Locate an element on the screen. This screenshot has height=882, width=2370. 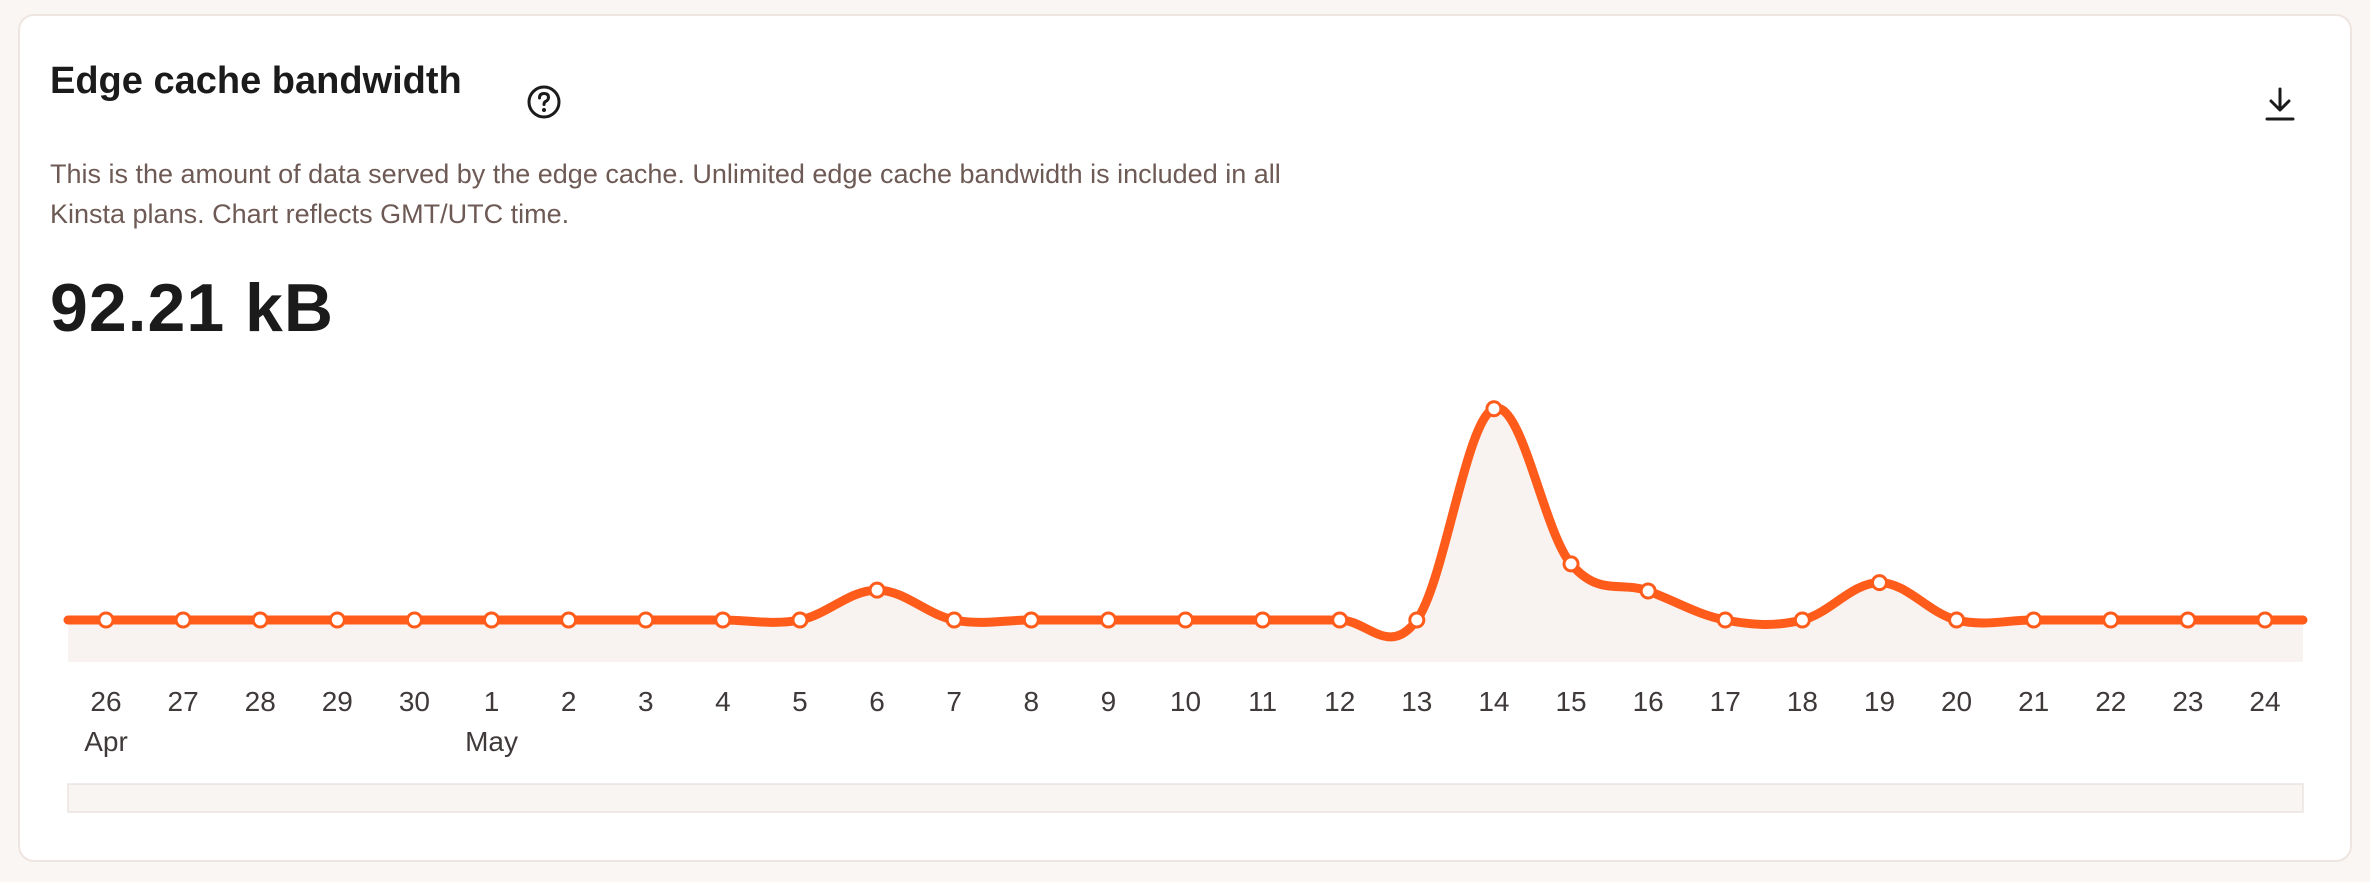
card-title: Edge cache bandwidth is located at coordinates (256, 81).